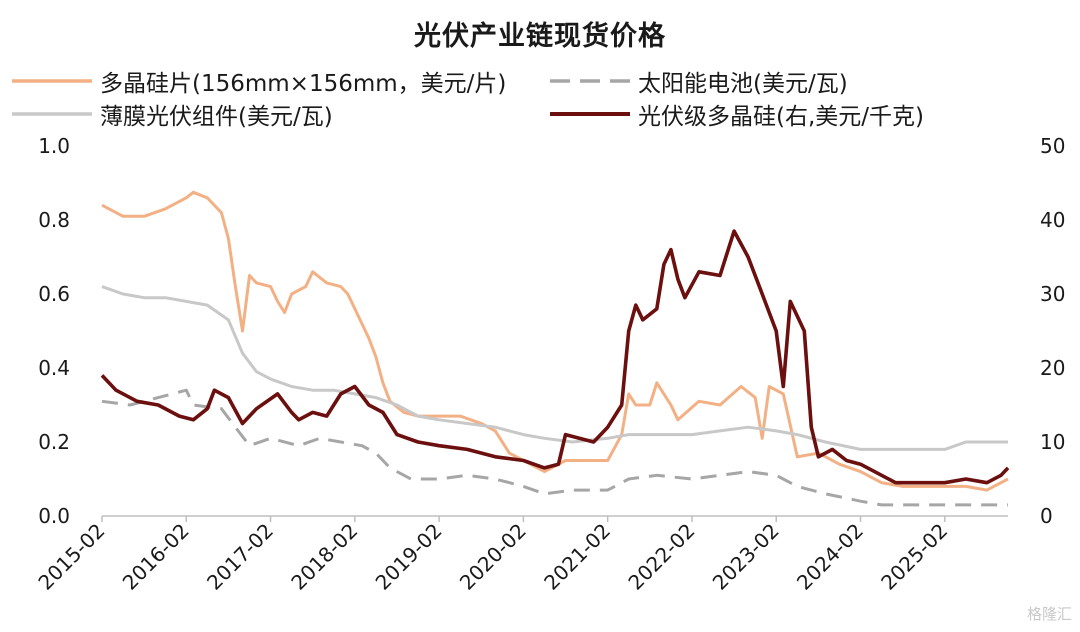  What do you see at coordinates (216, 117) in the screenshot?
I see `legend-label-thin-film: 薄膜光伏组件(美元/瓦)` at bounding box center [216, 117].